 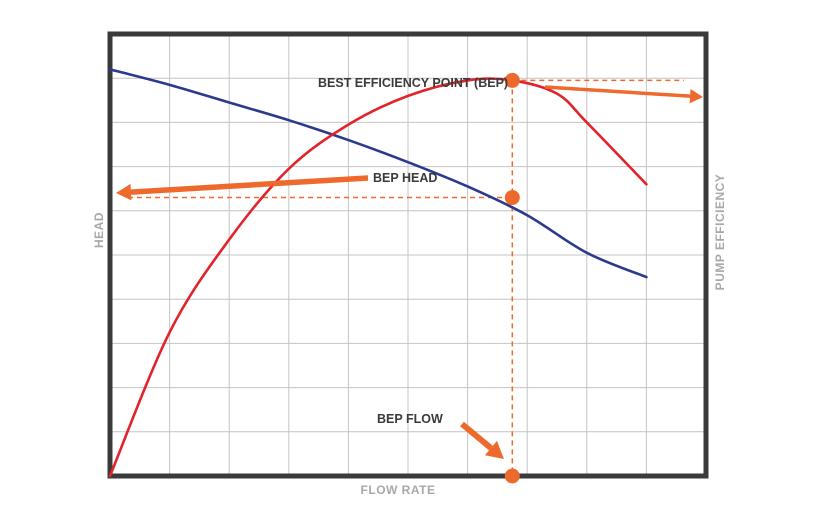 What do you see at coordinates (249, 185) in the screenshot?
I see `bep-head-arrow-shaft` at bounding box center [249, 185].